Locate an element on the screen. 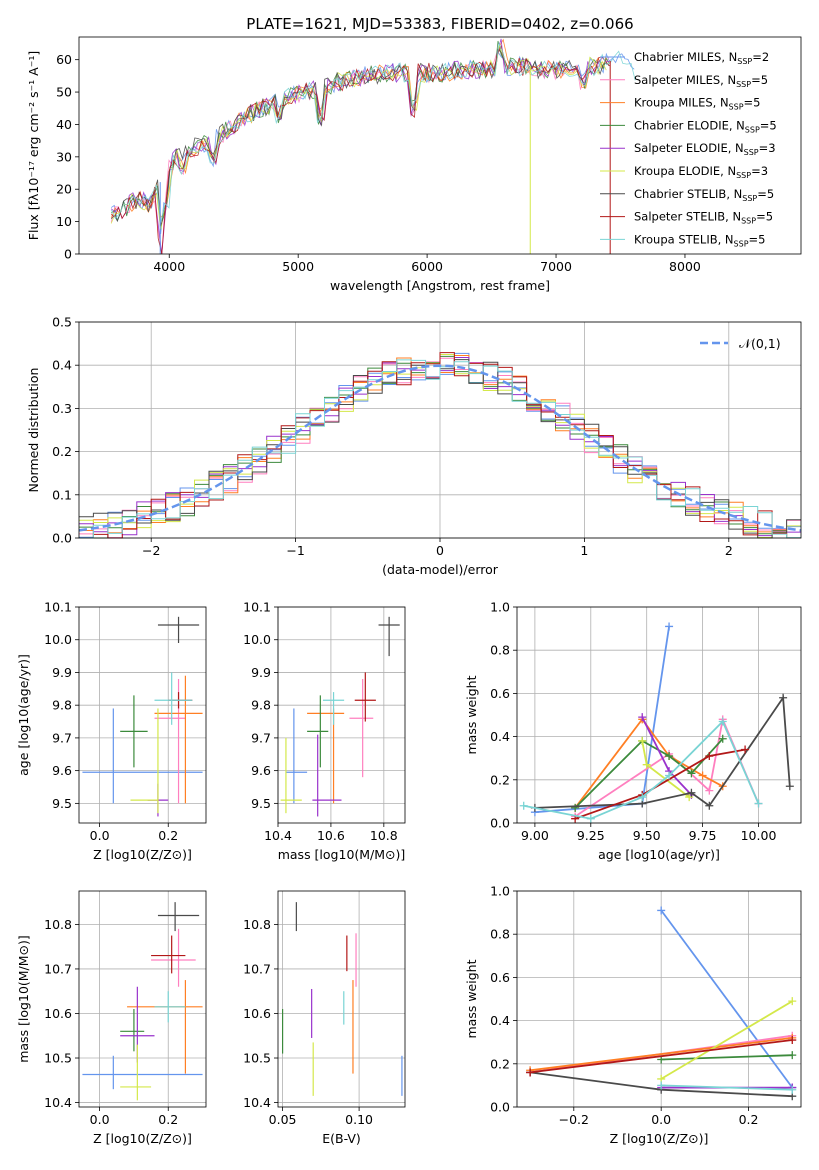 The width and height of the screenshot is (819, 1170). x-axis-label: wavelength [Angstrom, rest frame] is located at coordinates (440, 285).